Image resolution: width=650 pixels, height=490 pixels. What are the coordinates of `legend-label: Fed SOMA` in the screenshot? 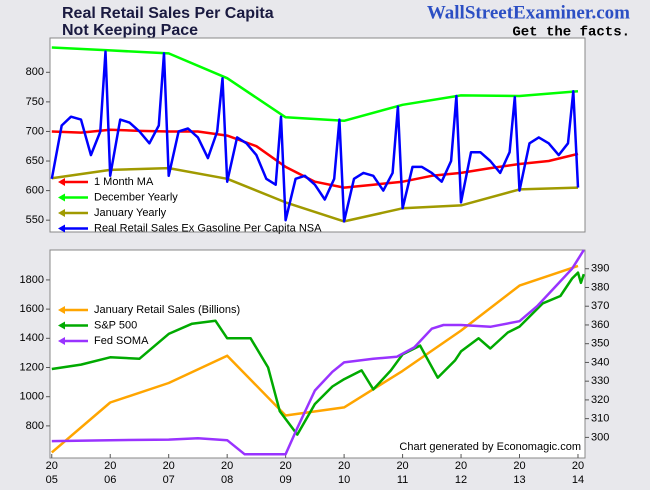 It's located at (121, 341).